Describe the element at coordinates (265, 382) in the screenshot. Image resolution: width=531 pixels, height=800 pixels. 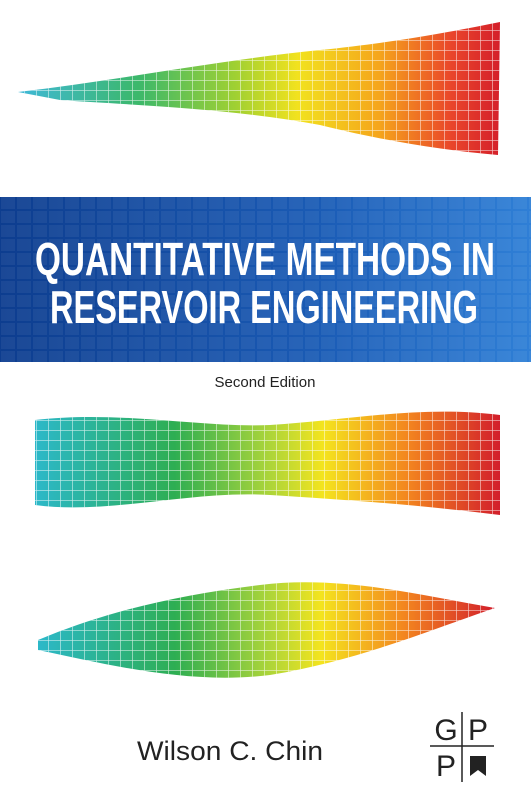
I see `edition: Second Edition` at that location.